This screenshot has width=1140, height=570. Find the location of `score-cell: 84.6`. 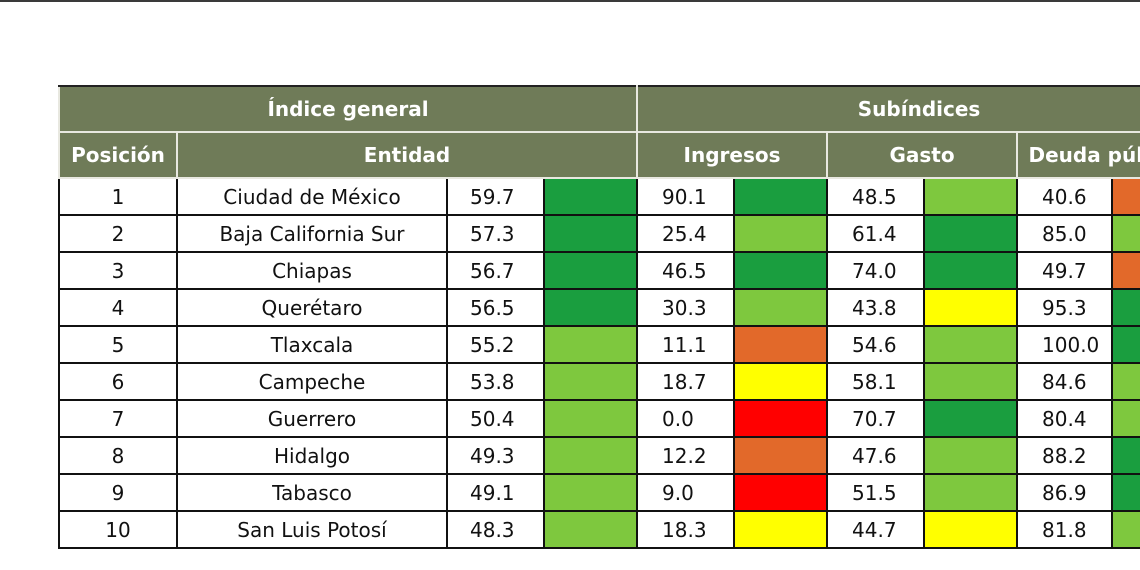

score-cell: 84.6 is located at coordinates (1065, 381).